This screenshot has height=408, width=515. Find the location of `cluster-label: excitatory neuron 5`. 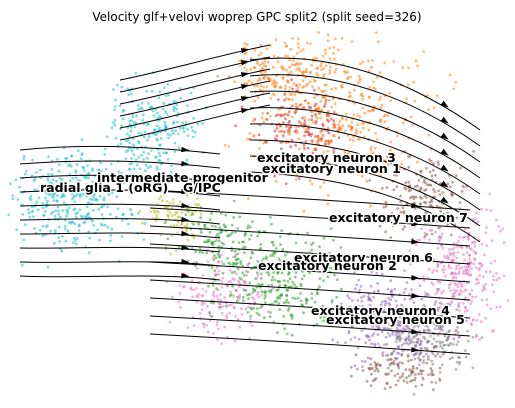

cluster-label: excitatory neuron 5 is located at coordinates (395, 319).